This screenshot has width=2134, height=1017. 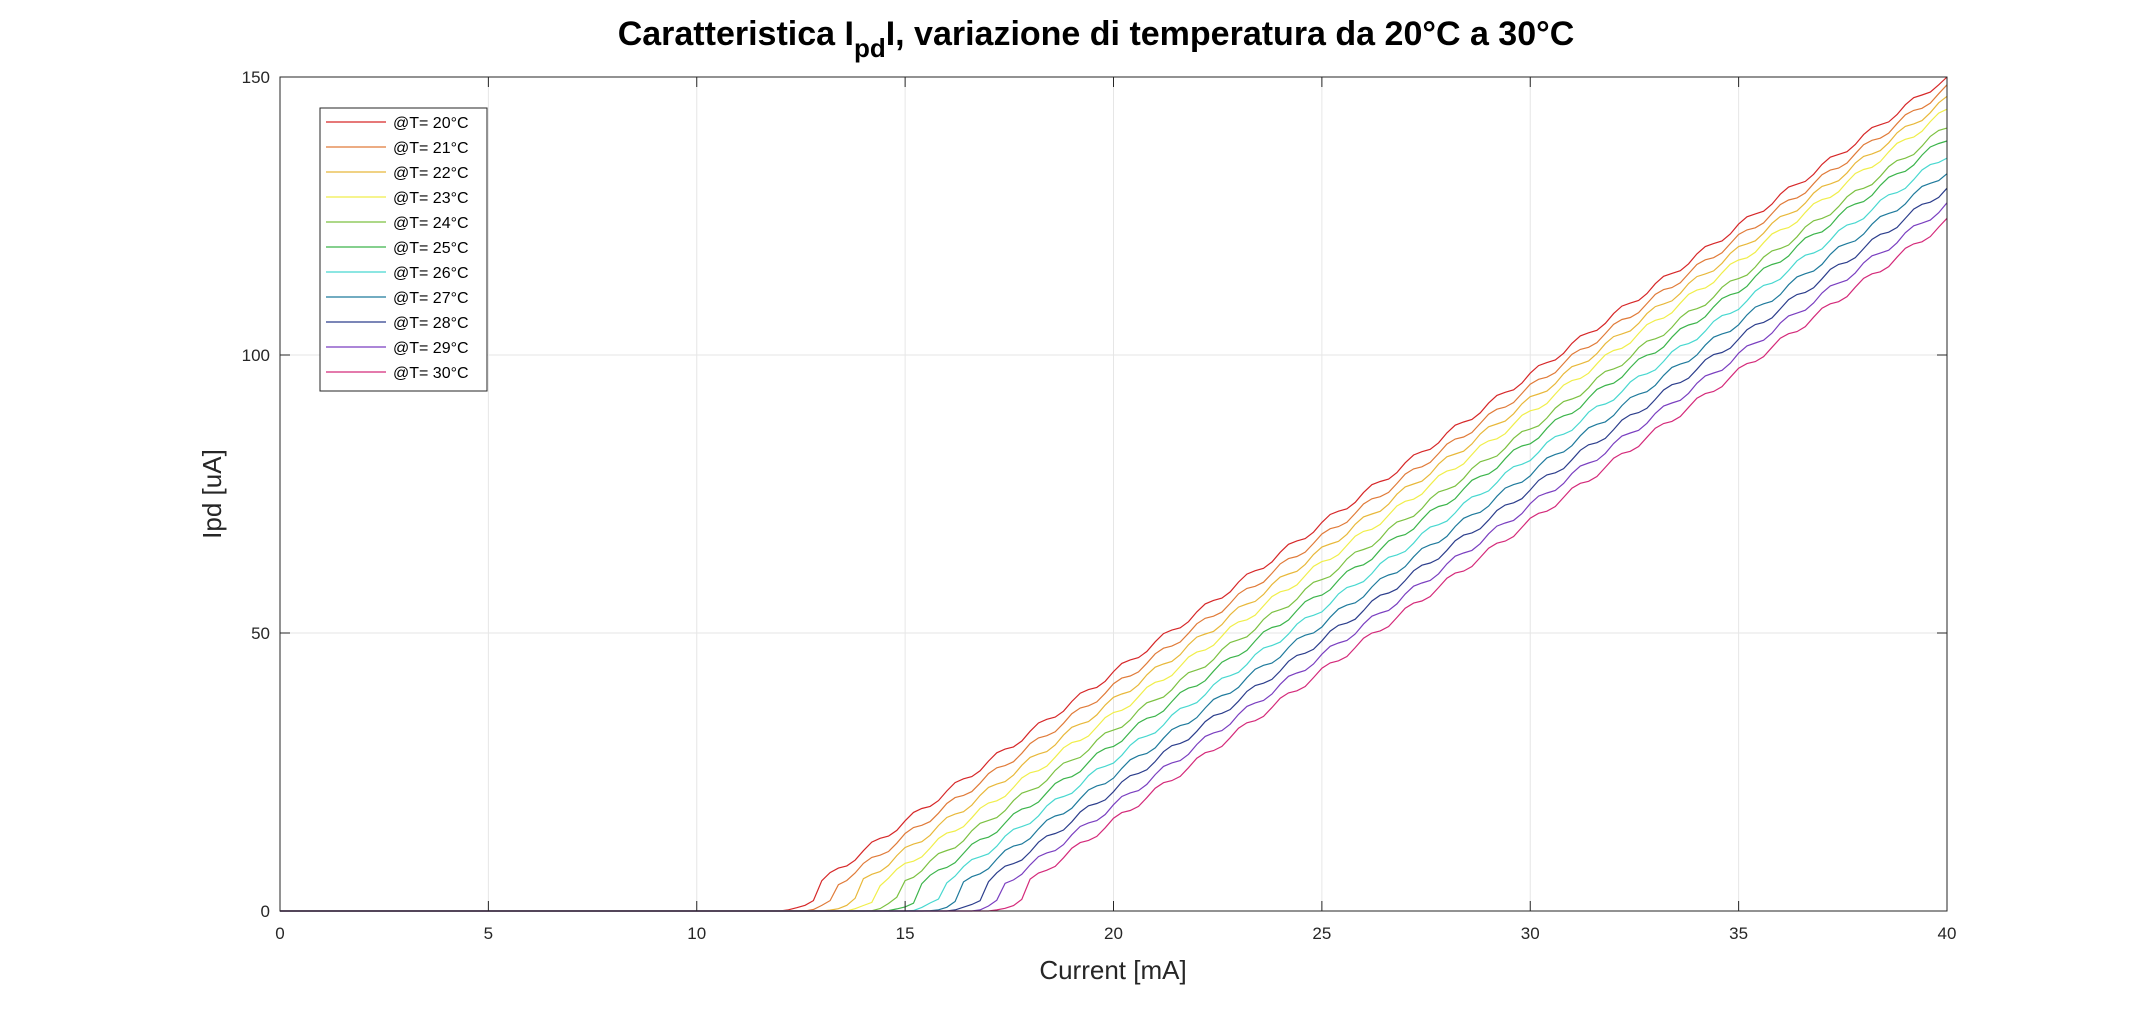 What do you see at coordinates (431, 273) in the screenshot?
I see `legend-label: @T= 26°C` at bounding box center [431, 273].